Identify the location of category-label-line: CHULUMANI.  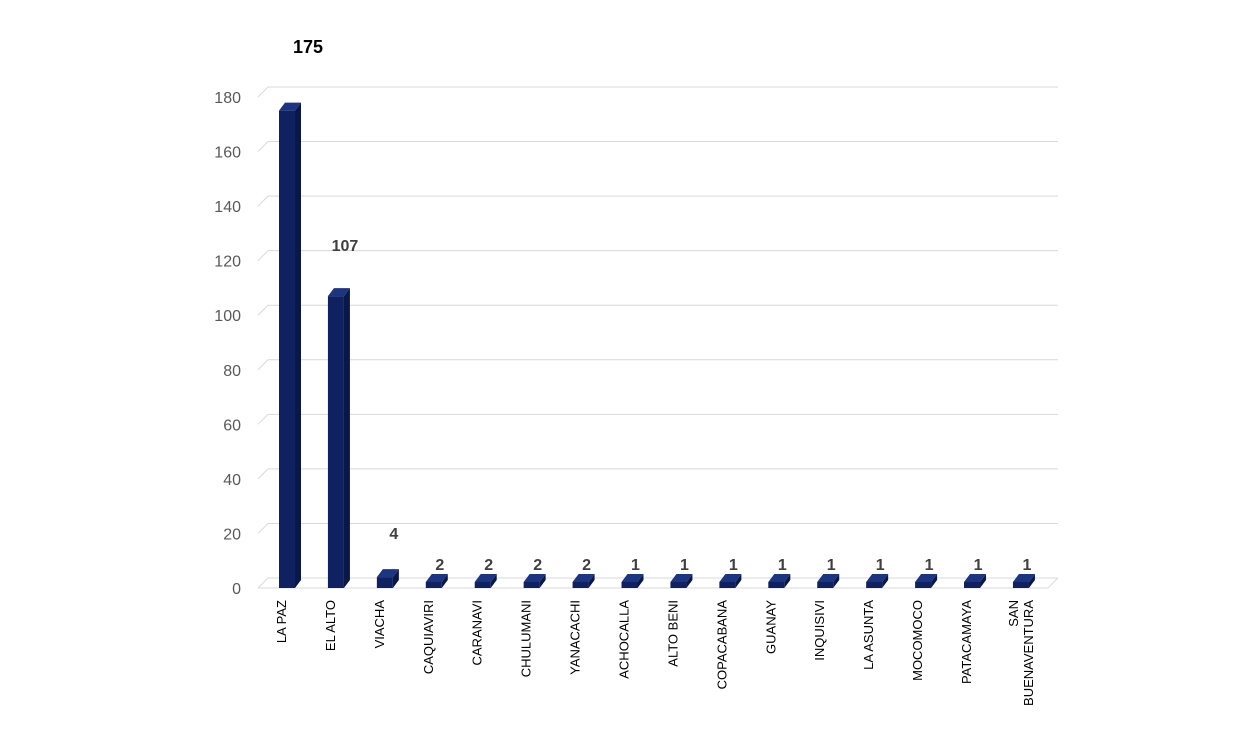
(526, 638).